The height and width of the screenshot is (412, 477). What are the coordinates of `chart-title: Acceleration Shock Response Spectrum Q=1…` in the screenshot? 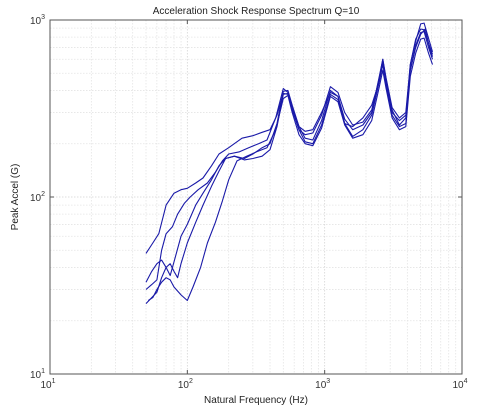 It's located at (256, 11).